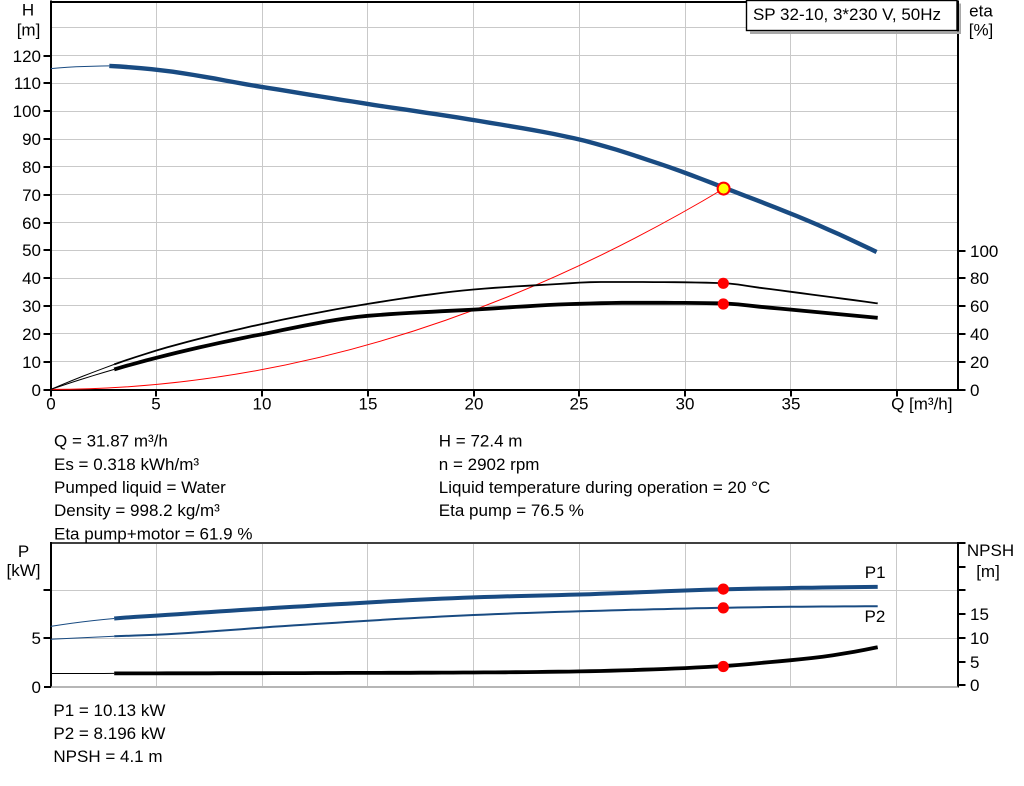 The height and width of the screenshot is (786, 1024). Describe the element at coordinates (126, 464) in the screenshot. I see `svg-text: Es = 0.318 kWh/m³` at that location.